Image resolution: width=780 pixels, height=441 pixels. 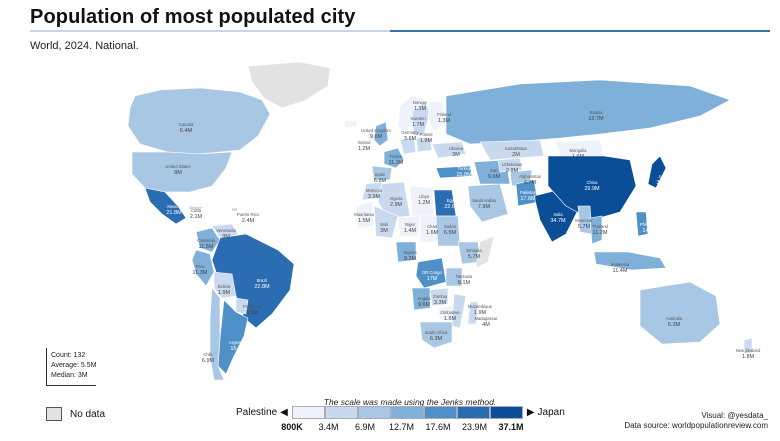 What do you see at coordinates (200, 273) in the screenshot?
I see `label-value-peru: 11.3M` at bounding box center [200, 273].